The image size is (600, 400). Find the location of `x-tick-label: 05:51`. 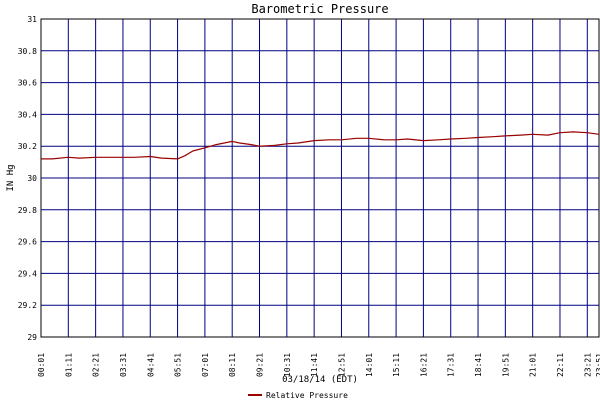

x-tick-label: 05:51 is located at coordinates (178, 365).